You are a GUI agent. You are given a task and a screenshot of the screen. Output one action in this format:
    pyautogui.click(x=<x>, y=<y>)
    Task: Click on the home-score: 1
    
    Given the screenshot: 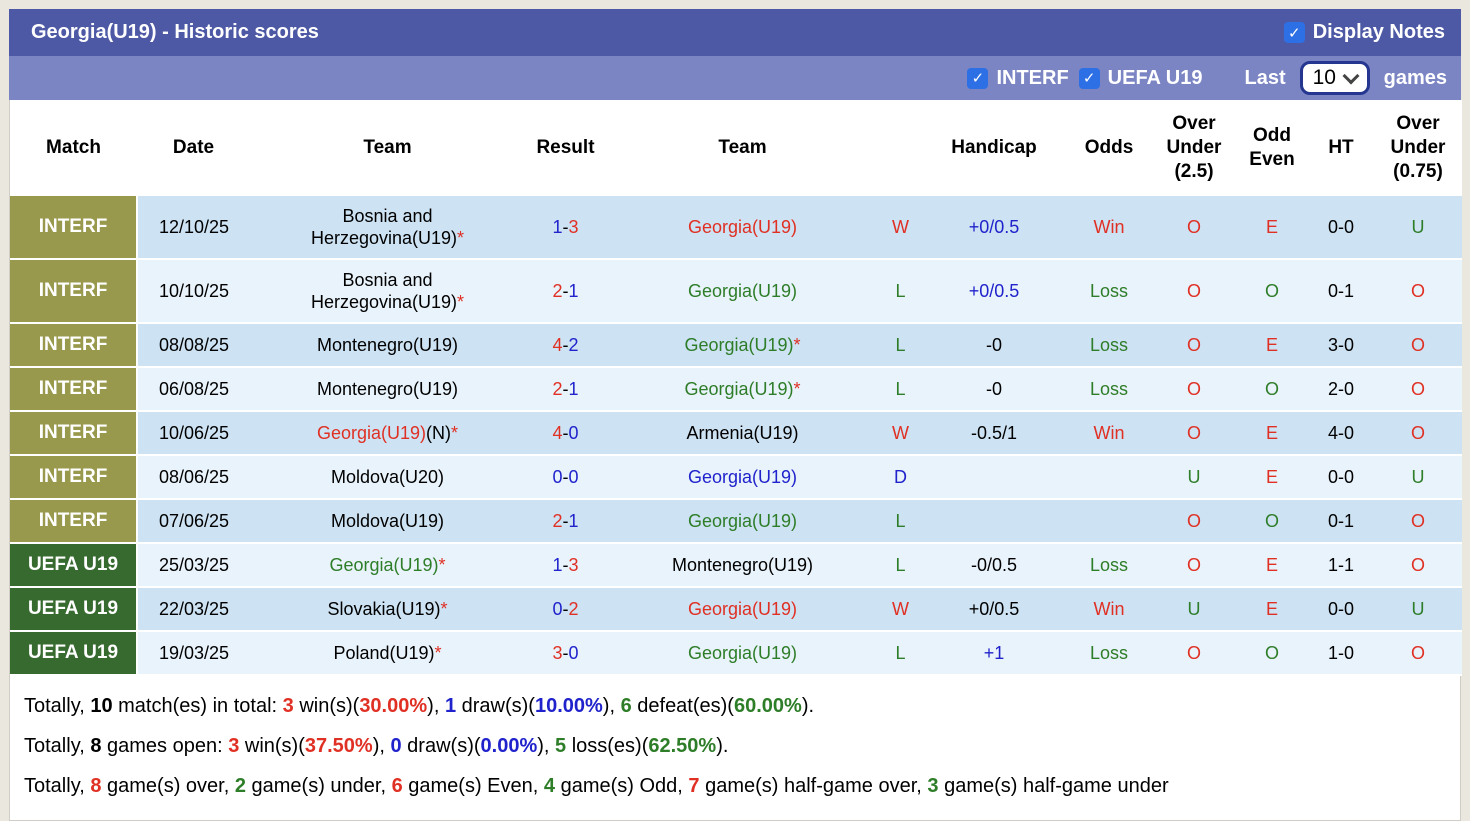 What is the action you would take?
    pyautogui.click(x=557, y=226)
    